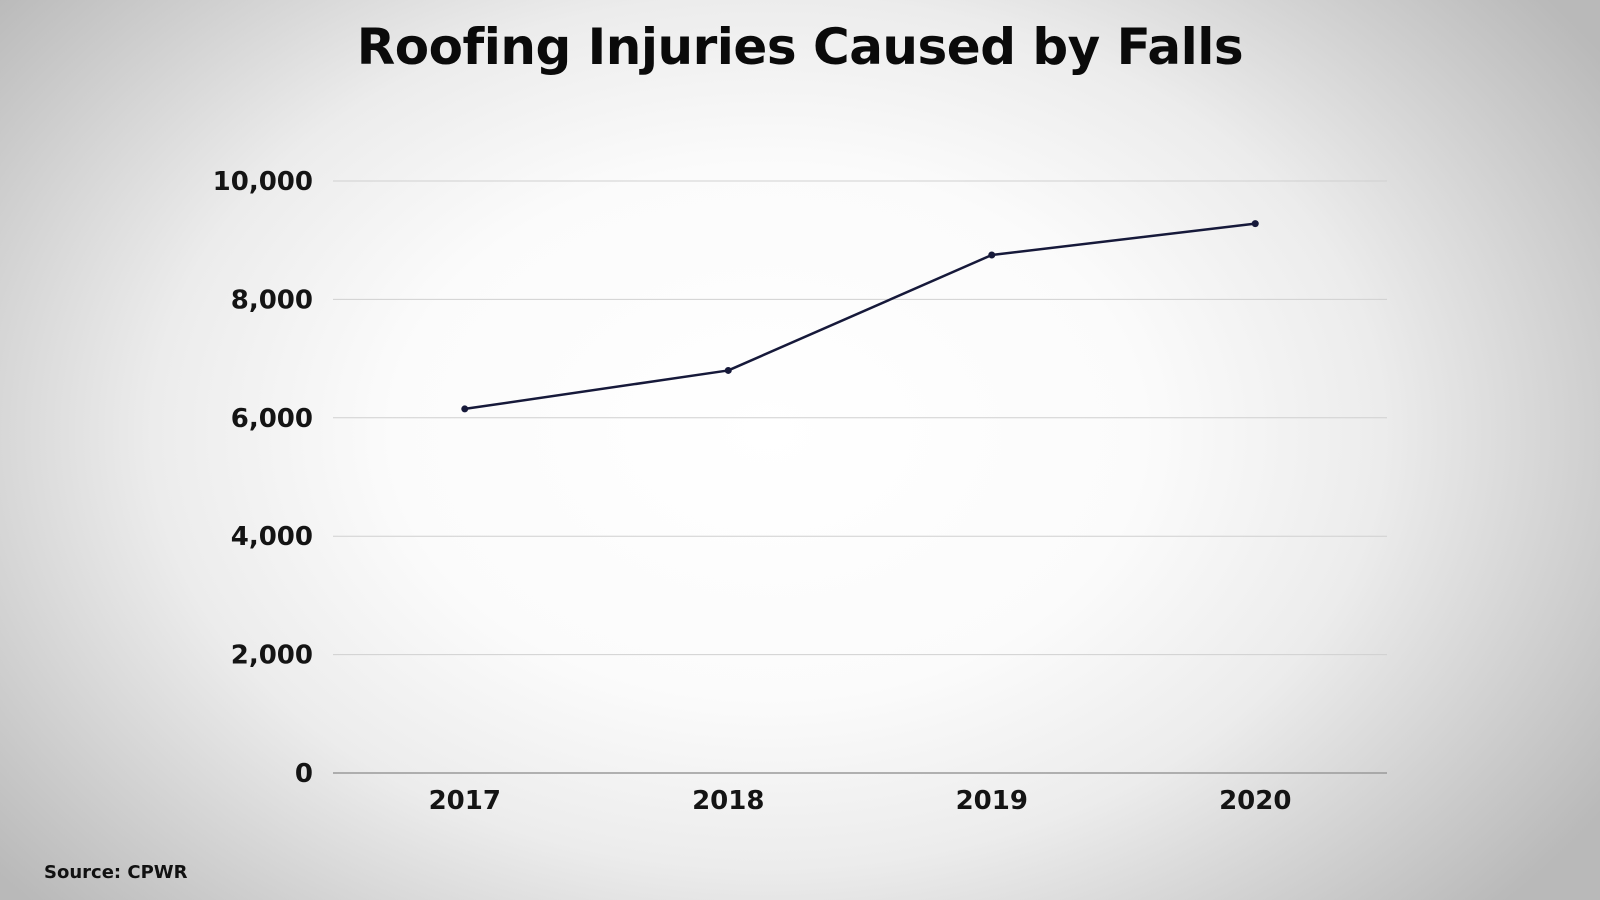  I want to click on y-tick-label: 4,000, so click(272, 537).